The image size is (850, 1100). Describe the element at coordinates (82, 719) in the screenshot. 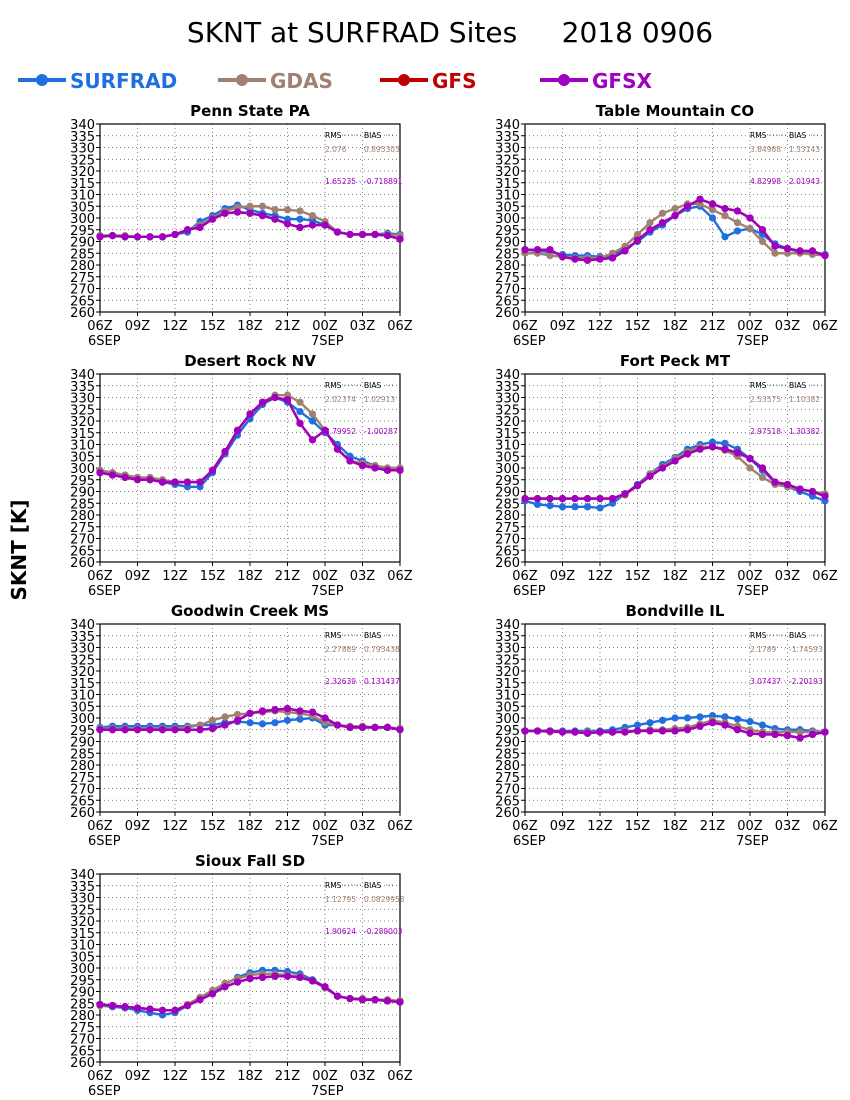

I see `y-tick-label: 300` at that location.